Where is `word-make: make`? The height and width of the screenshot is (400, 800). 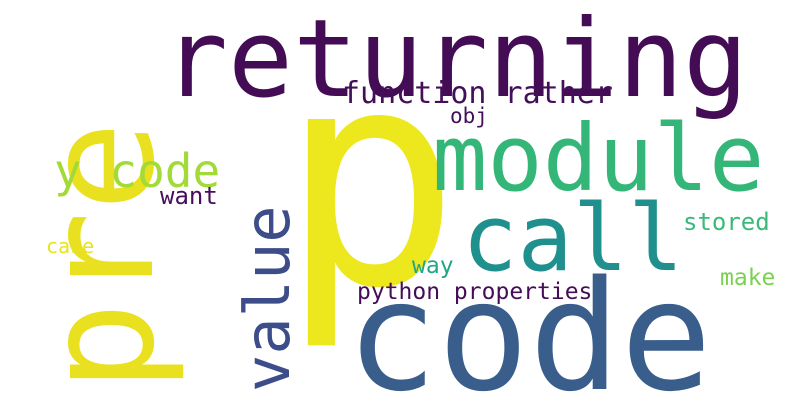
word-make: make is located at coordinates (747, 278).